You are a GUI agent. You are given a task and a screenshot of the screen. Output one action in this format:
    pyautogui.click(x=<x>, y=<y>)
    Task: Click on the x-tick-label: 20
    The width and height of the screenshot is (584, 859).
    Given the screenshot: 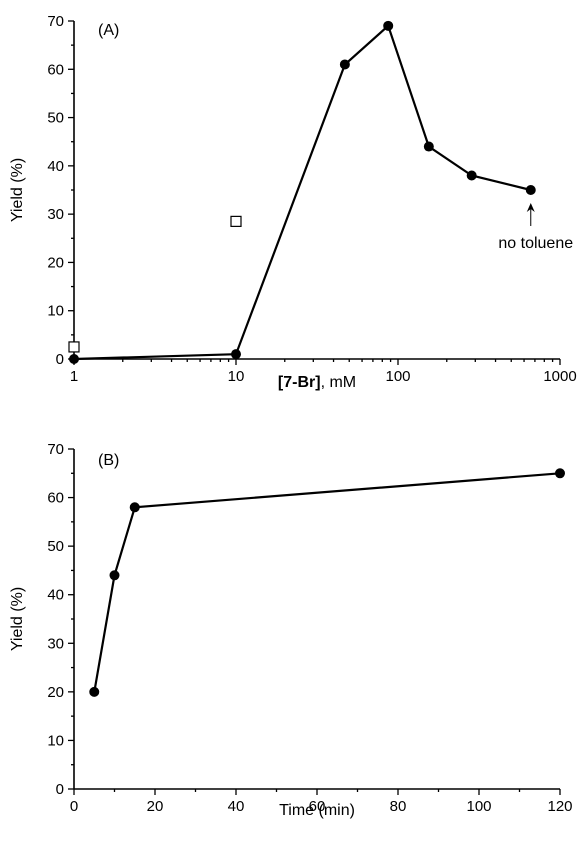 What is the action you would take?
    pyautogui.click(x=155, y=806)
    